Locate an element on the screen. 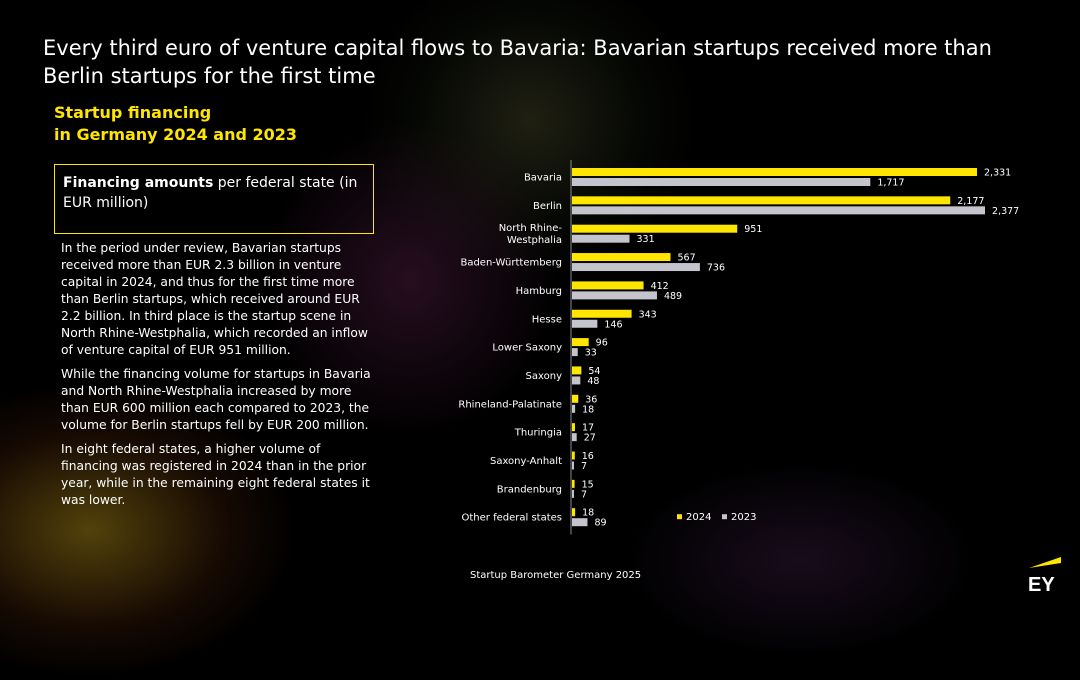  data-label-2024: 96 is located at coordinates (602, 343).